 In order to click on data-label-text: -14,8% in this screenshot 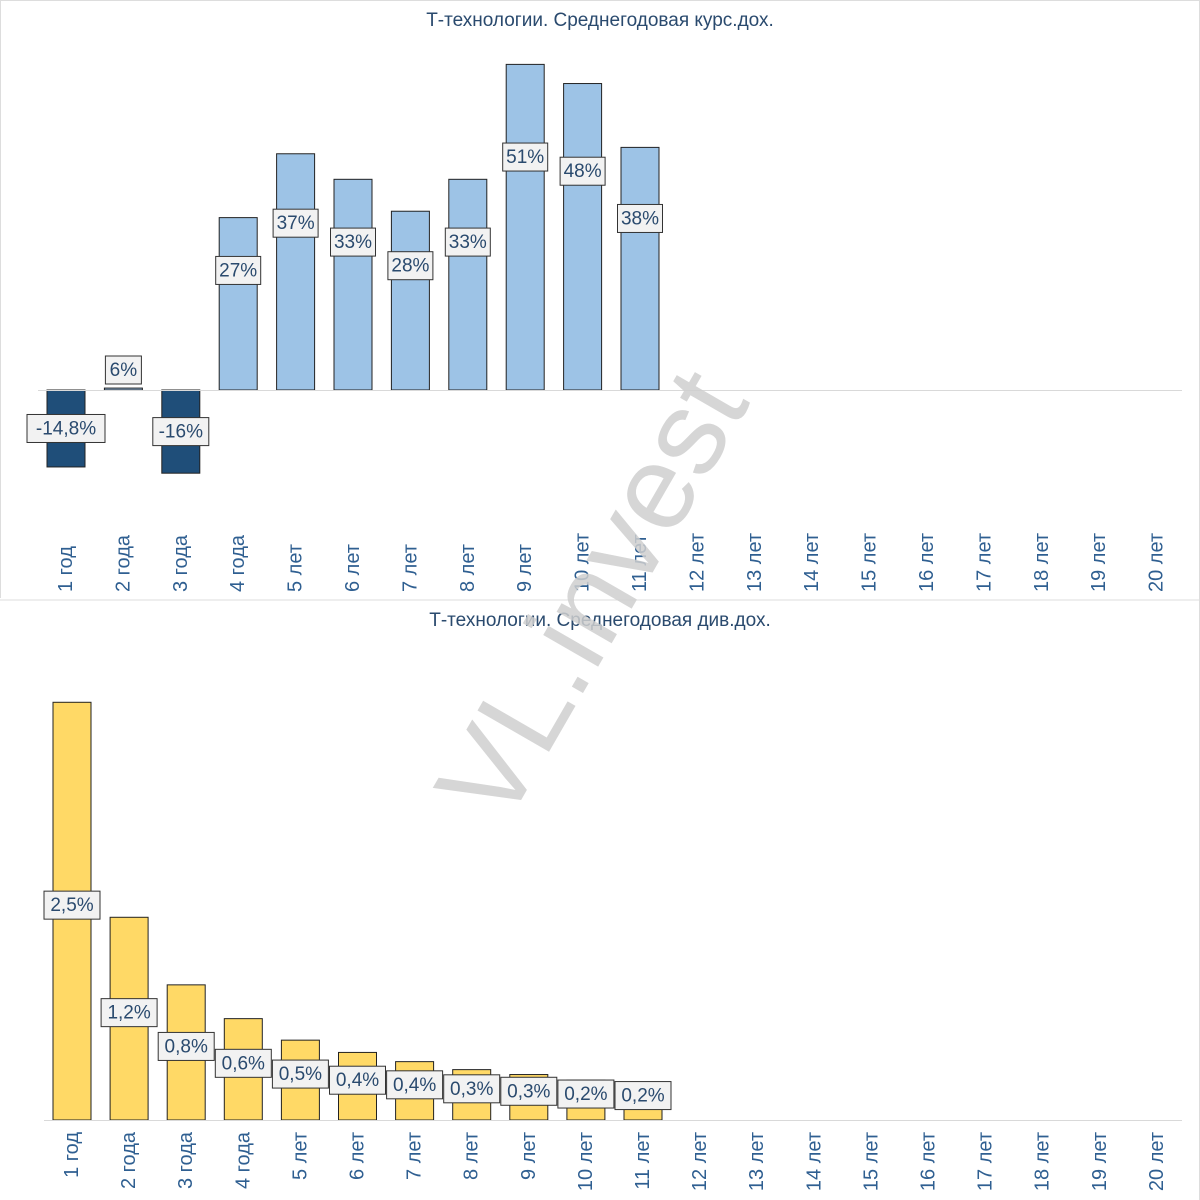, I will do `click(66, 428)`.